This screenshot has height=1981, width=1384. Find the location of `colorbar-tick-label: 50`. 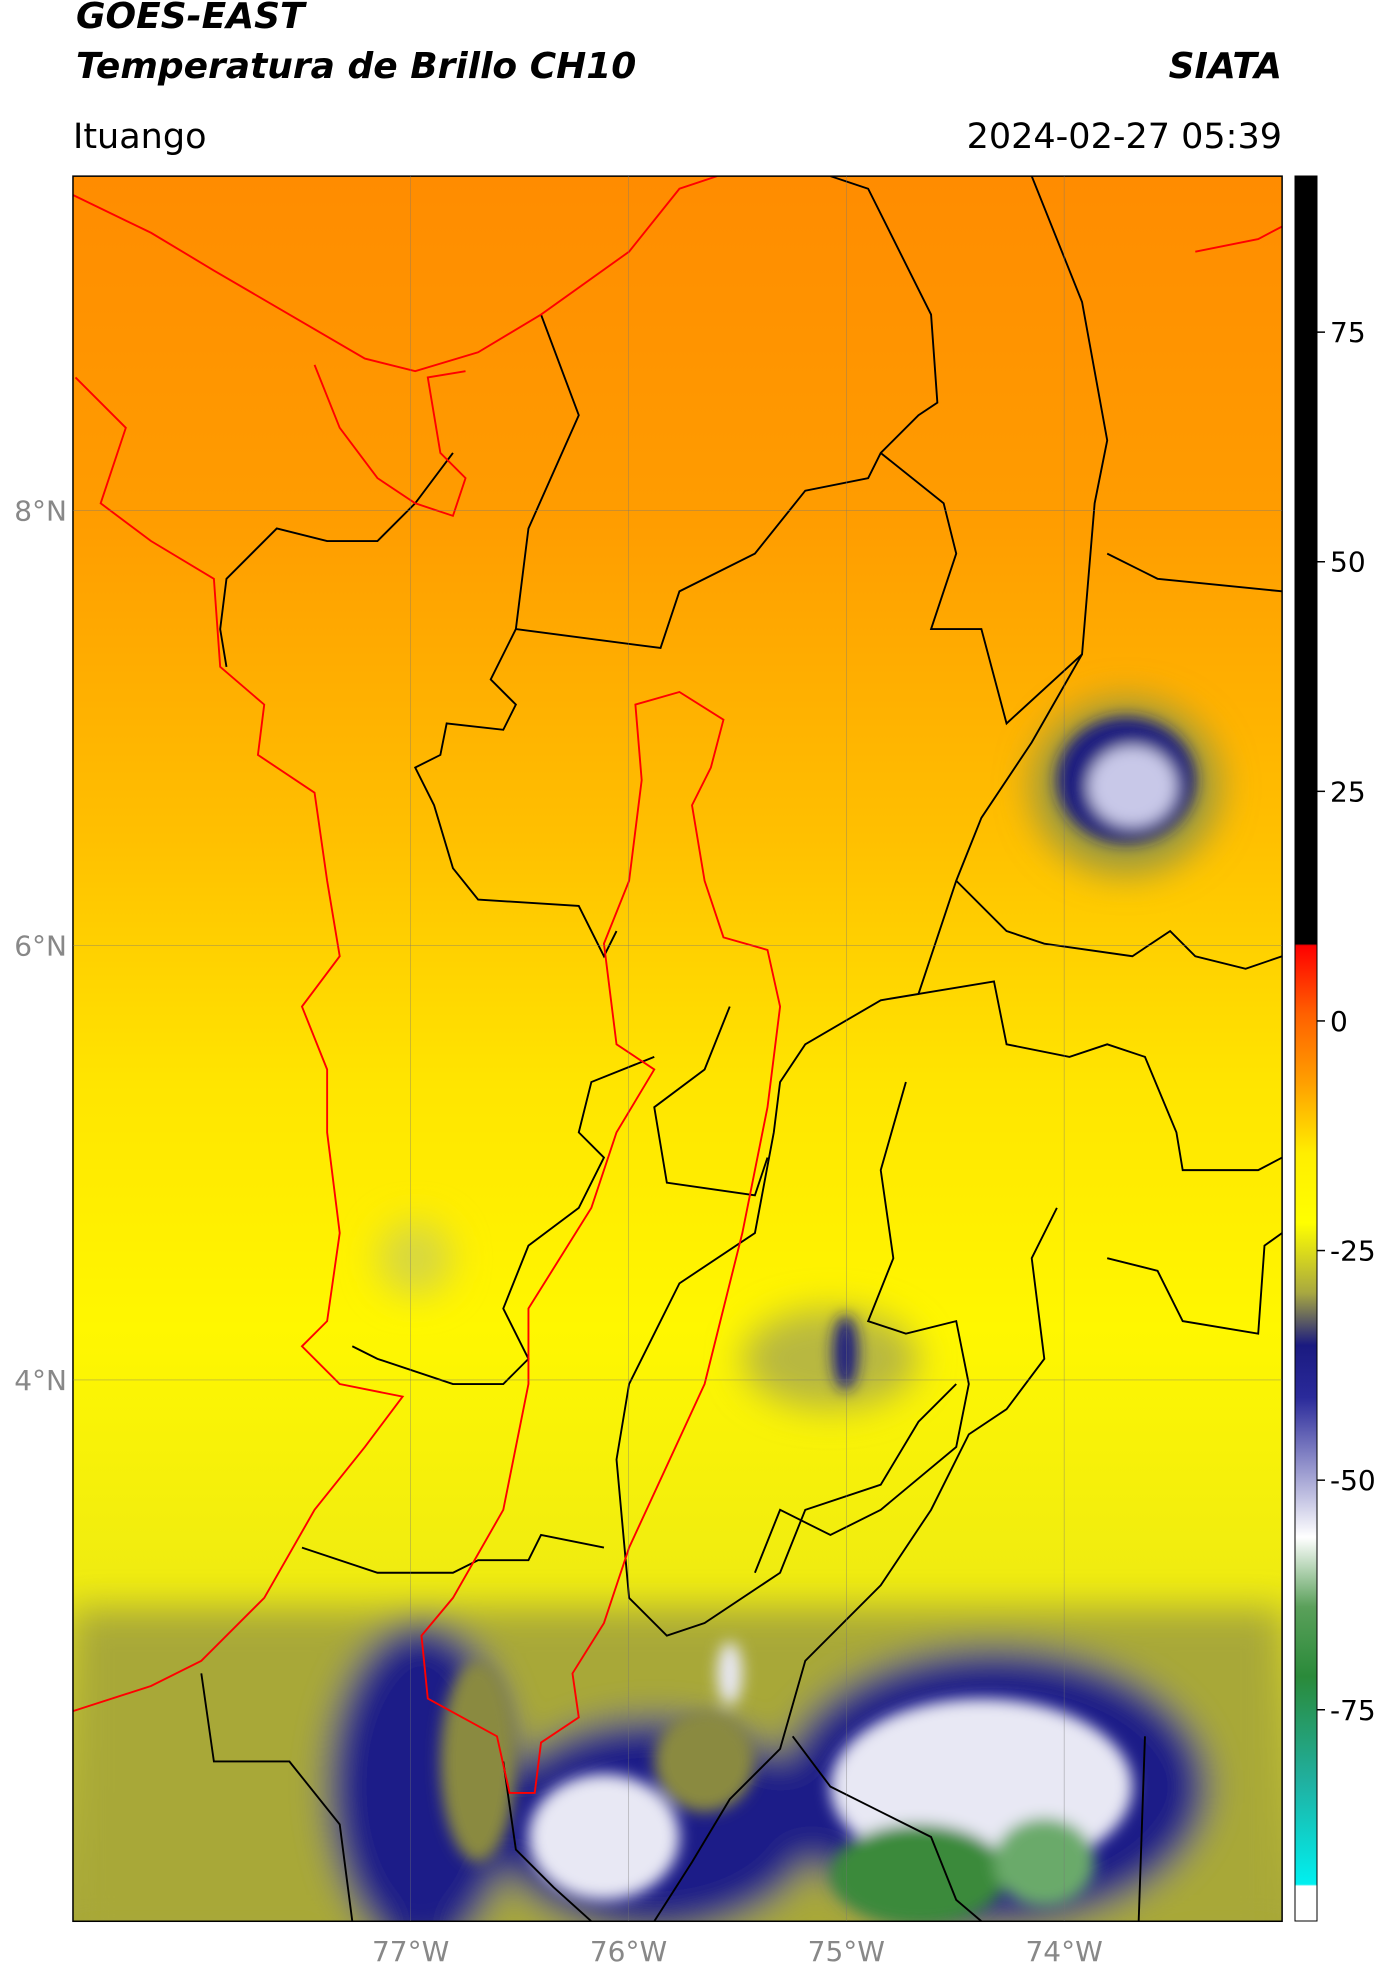

colorbar-tick-label: 50 is located at coordinates (1348, 562).